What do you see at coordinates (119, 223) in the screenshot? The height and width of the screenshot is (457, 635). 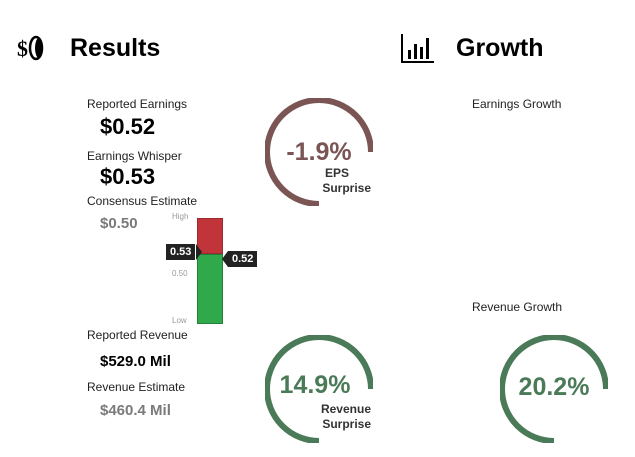 I see `consensus-estimate-value: $0.50` at bounding box center [119, 223].